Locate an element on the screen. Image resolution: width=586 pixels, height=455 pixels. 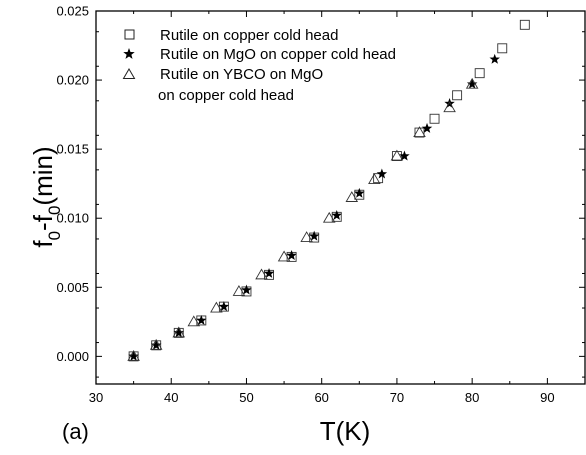
x-tick-label: 30 is located at coordinates (96, 397).